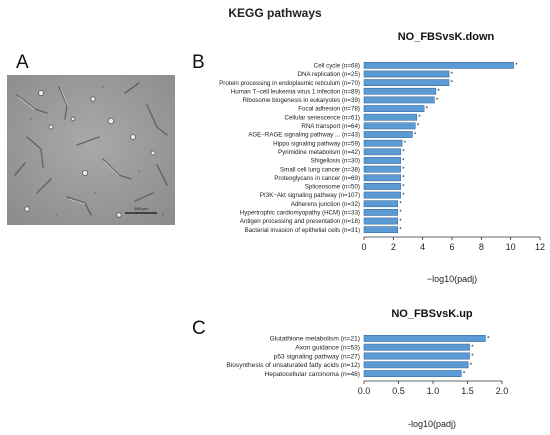 The width and height of the screenshot is (550, 435). What do you see at coordinates (446, 37) in the screenshot?
I see `chart-down-title: NO_FBSvsK.down` at bounding box center [446, 37].